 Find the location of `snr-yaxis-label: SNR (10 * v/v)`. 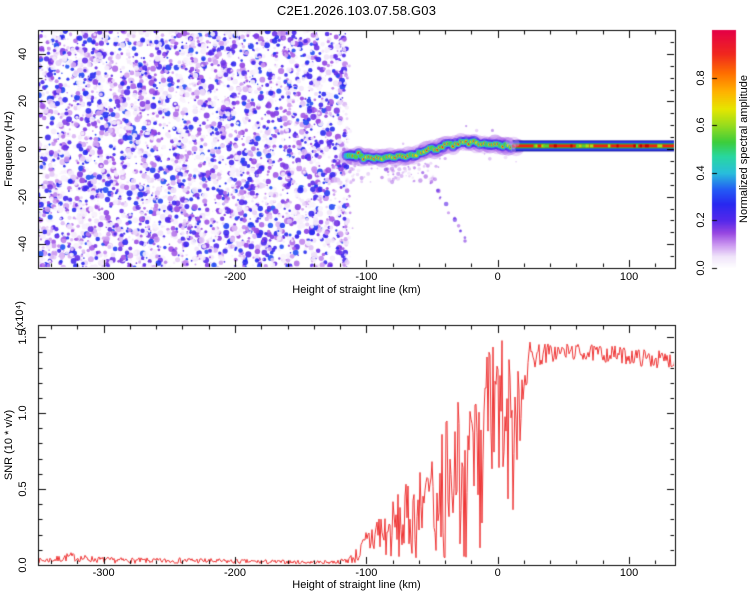

snr-yaxis-label: SNR (10 * v/v) is located at coordinates (9, 445).